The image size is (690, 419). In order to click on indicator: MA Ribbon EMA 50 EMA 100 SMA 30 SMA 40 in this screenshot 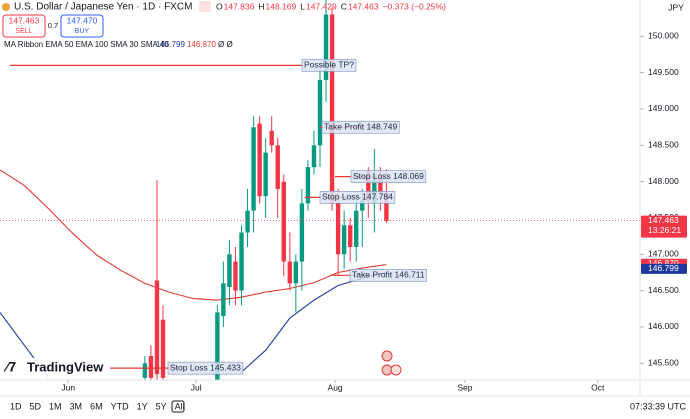, I will do `click(86, 44)`.